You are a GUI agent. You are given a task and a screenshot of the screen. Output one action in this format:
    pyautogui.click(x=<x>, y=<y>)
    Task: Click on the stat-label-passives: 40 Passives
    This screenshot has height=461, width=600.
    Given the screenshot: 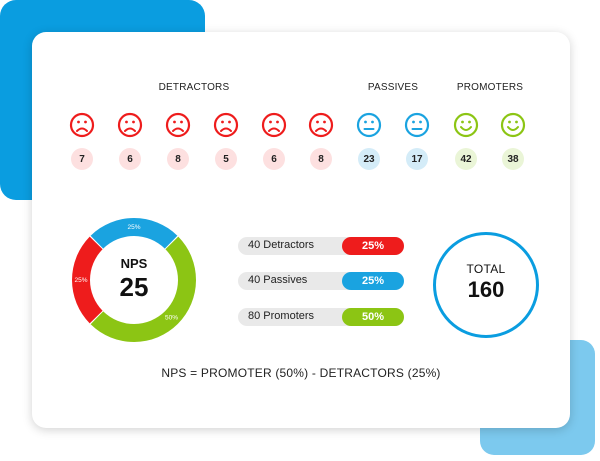 What is the action you would take?
    pyautogui.click(x=278, y=280)
    